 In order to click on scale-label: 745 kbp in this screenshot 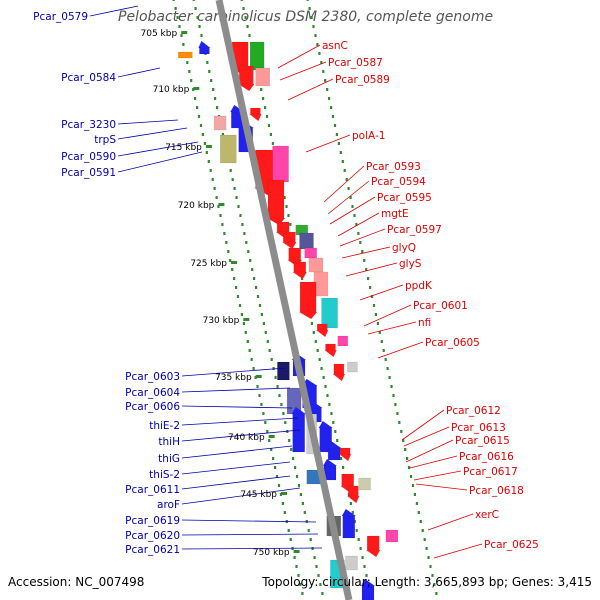, I will do `click(258, 495)`.